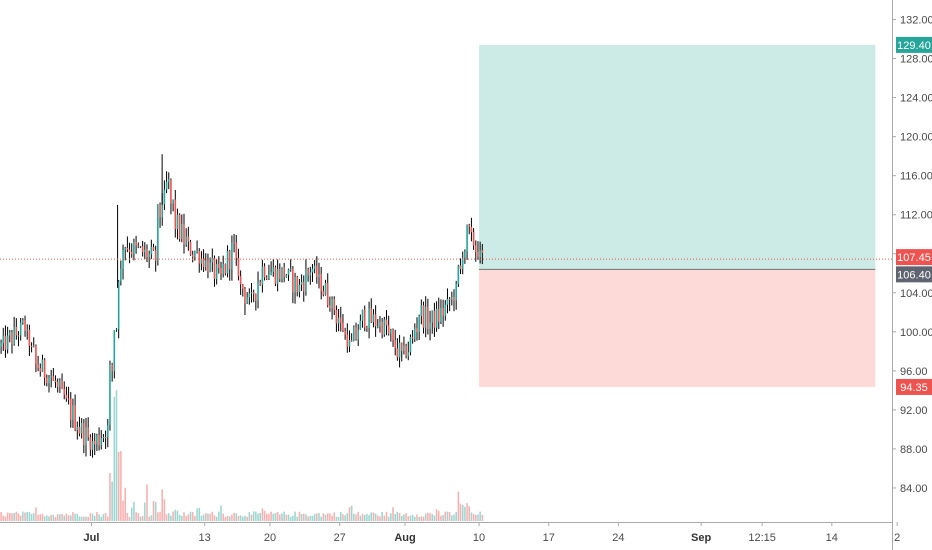 The image size is (932, 550). Describe the element at coordinates (914, 386) in the screenshot. I see `stop-price-badge: 94.35` at that location.